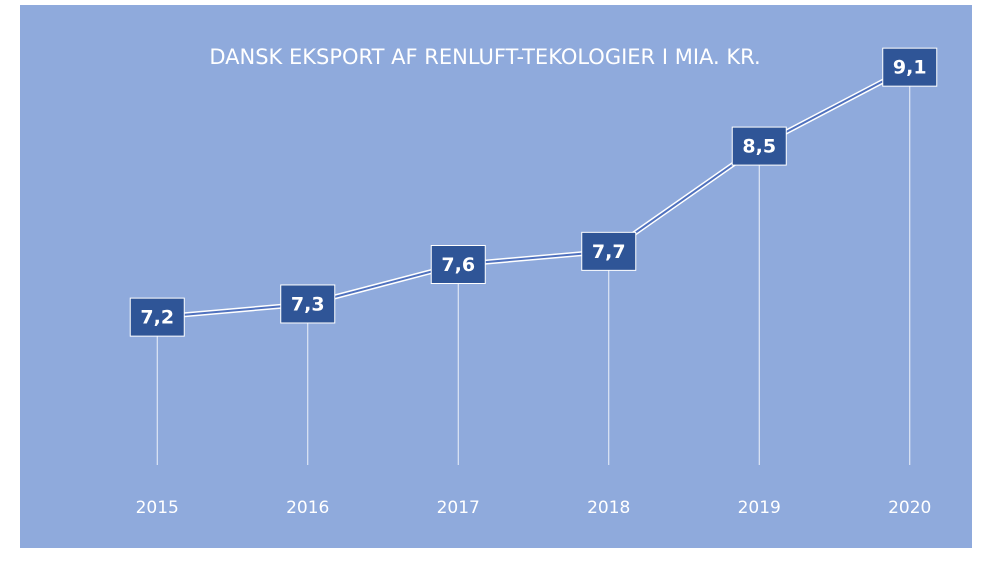 This screenshot has height=562, width=987. Describe the element at coordinates (759, 508) in the screenshot. I see `x-tick-label: 2019` at that location.